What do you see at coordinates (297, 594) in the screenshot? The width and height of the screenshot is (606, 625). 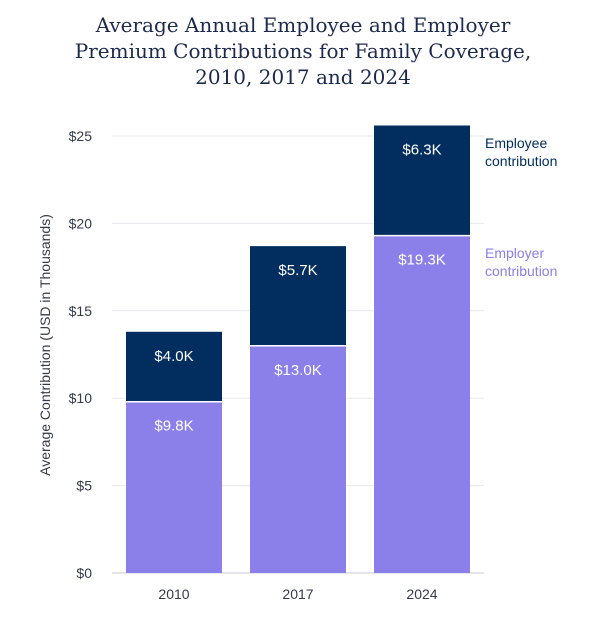 I see `x-tick-label: 2017` at bounding box center [297, 594].